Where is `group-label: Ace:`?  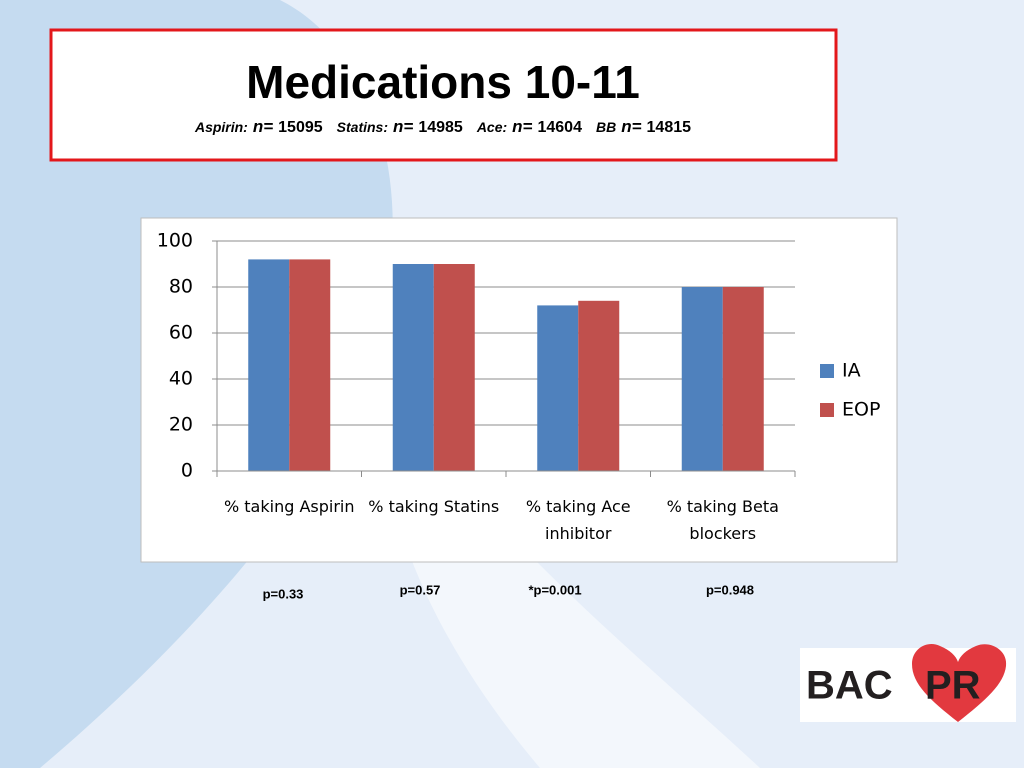
group-label: Ace: is located at coordinates (491, 127).